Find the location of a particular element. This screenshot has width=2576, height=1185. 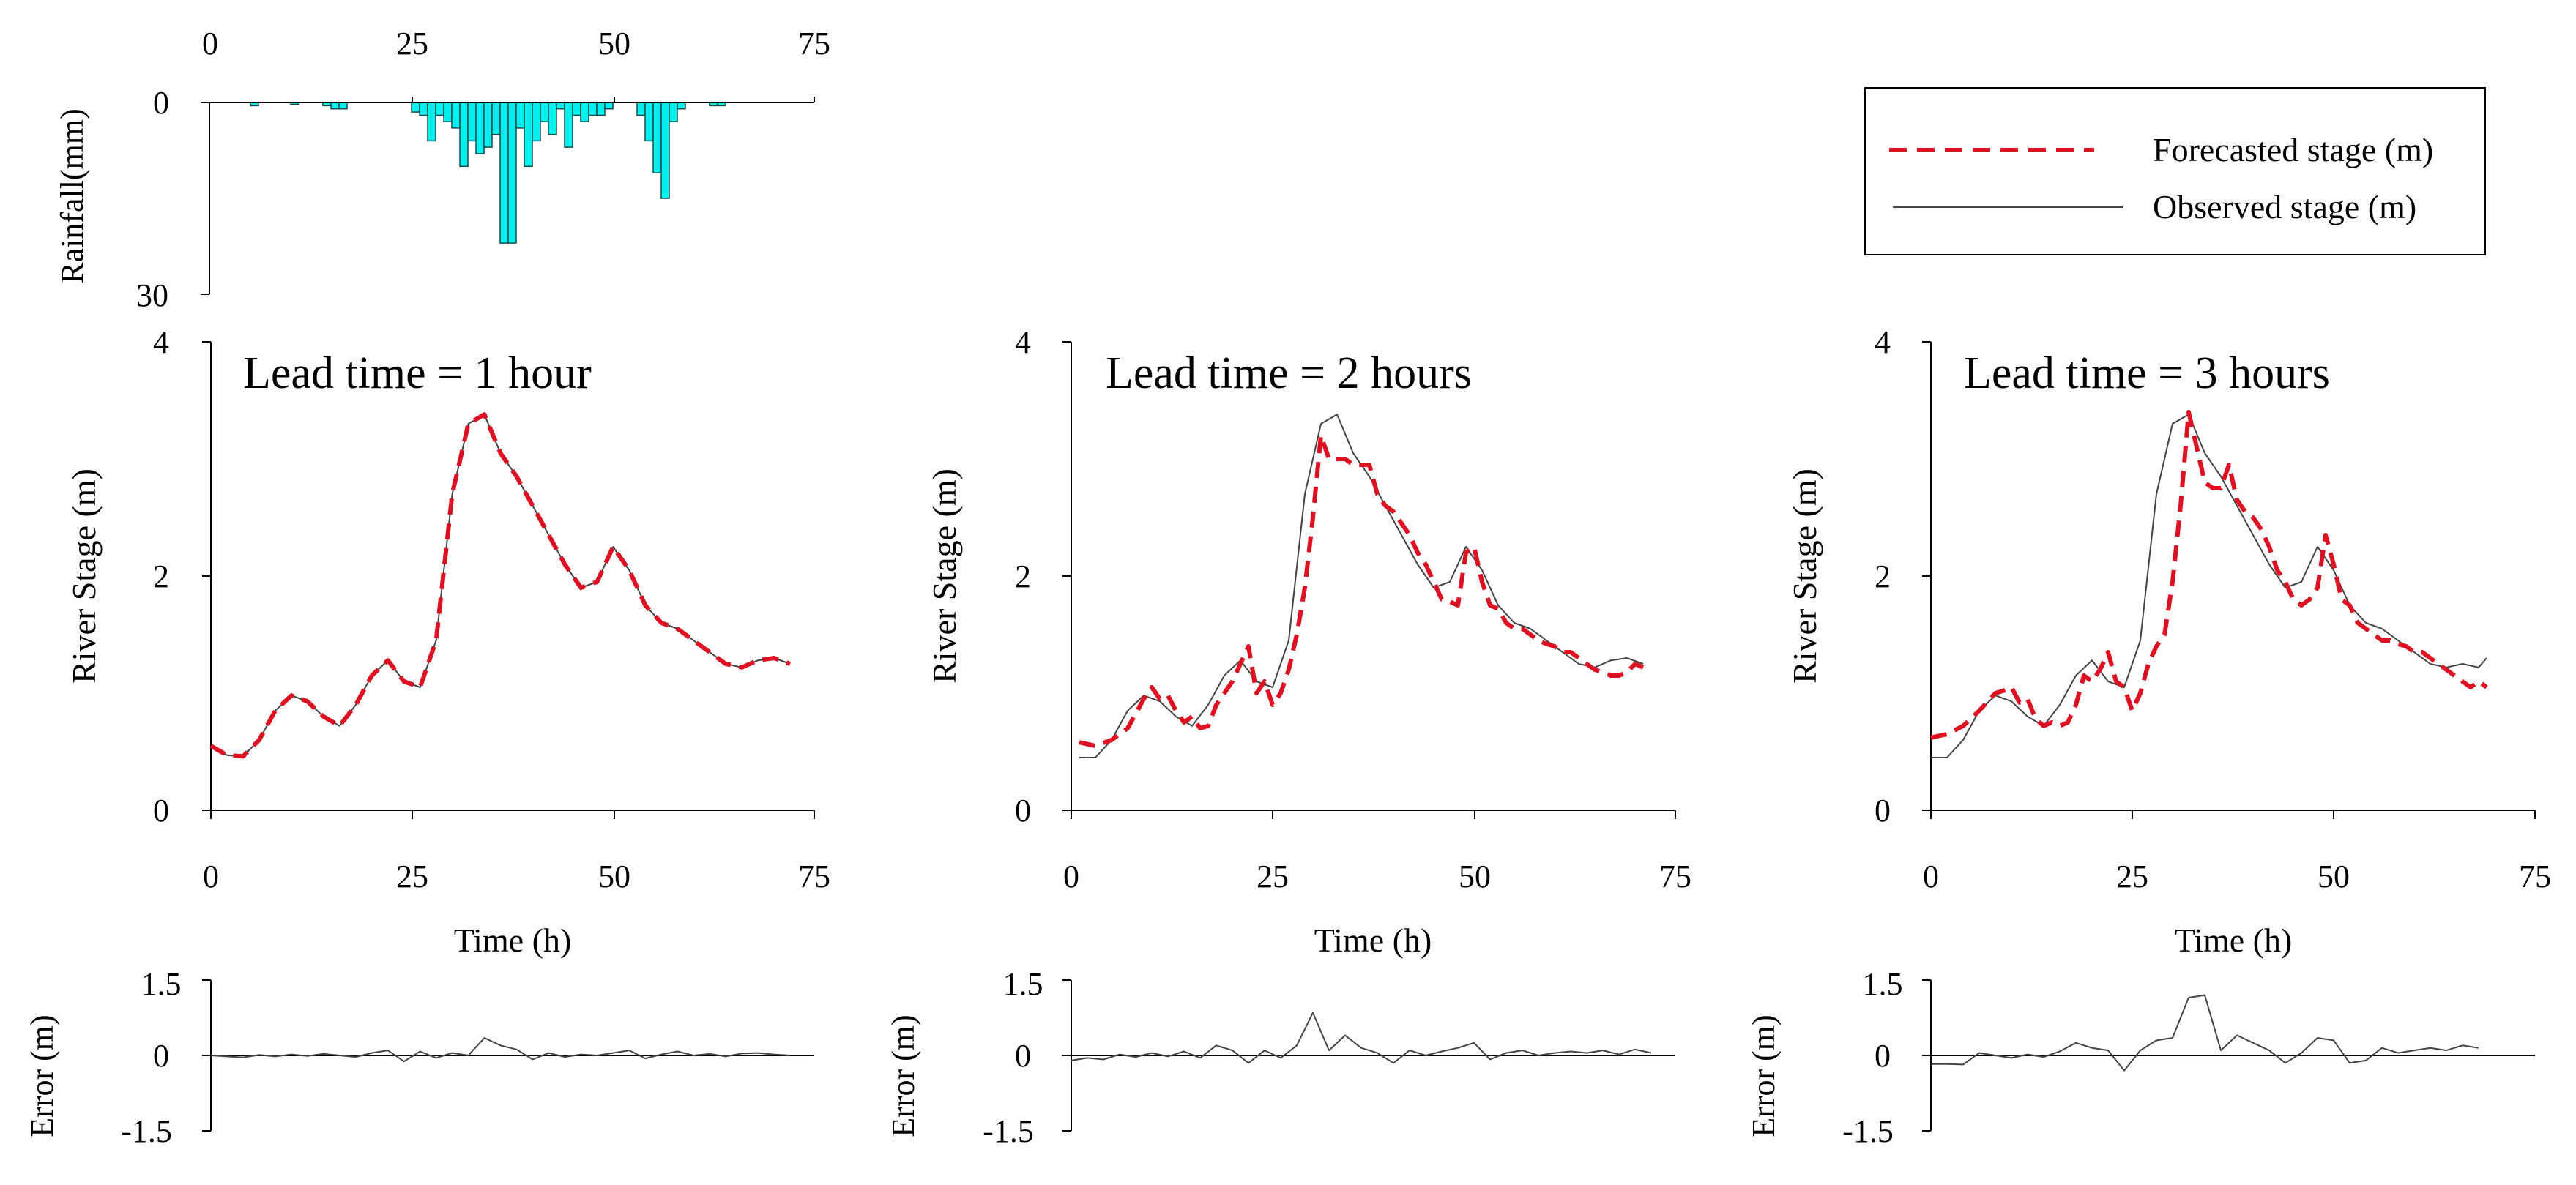

error1-ytick-0: 0 is located at coordinates (161, 1056).